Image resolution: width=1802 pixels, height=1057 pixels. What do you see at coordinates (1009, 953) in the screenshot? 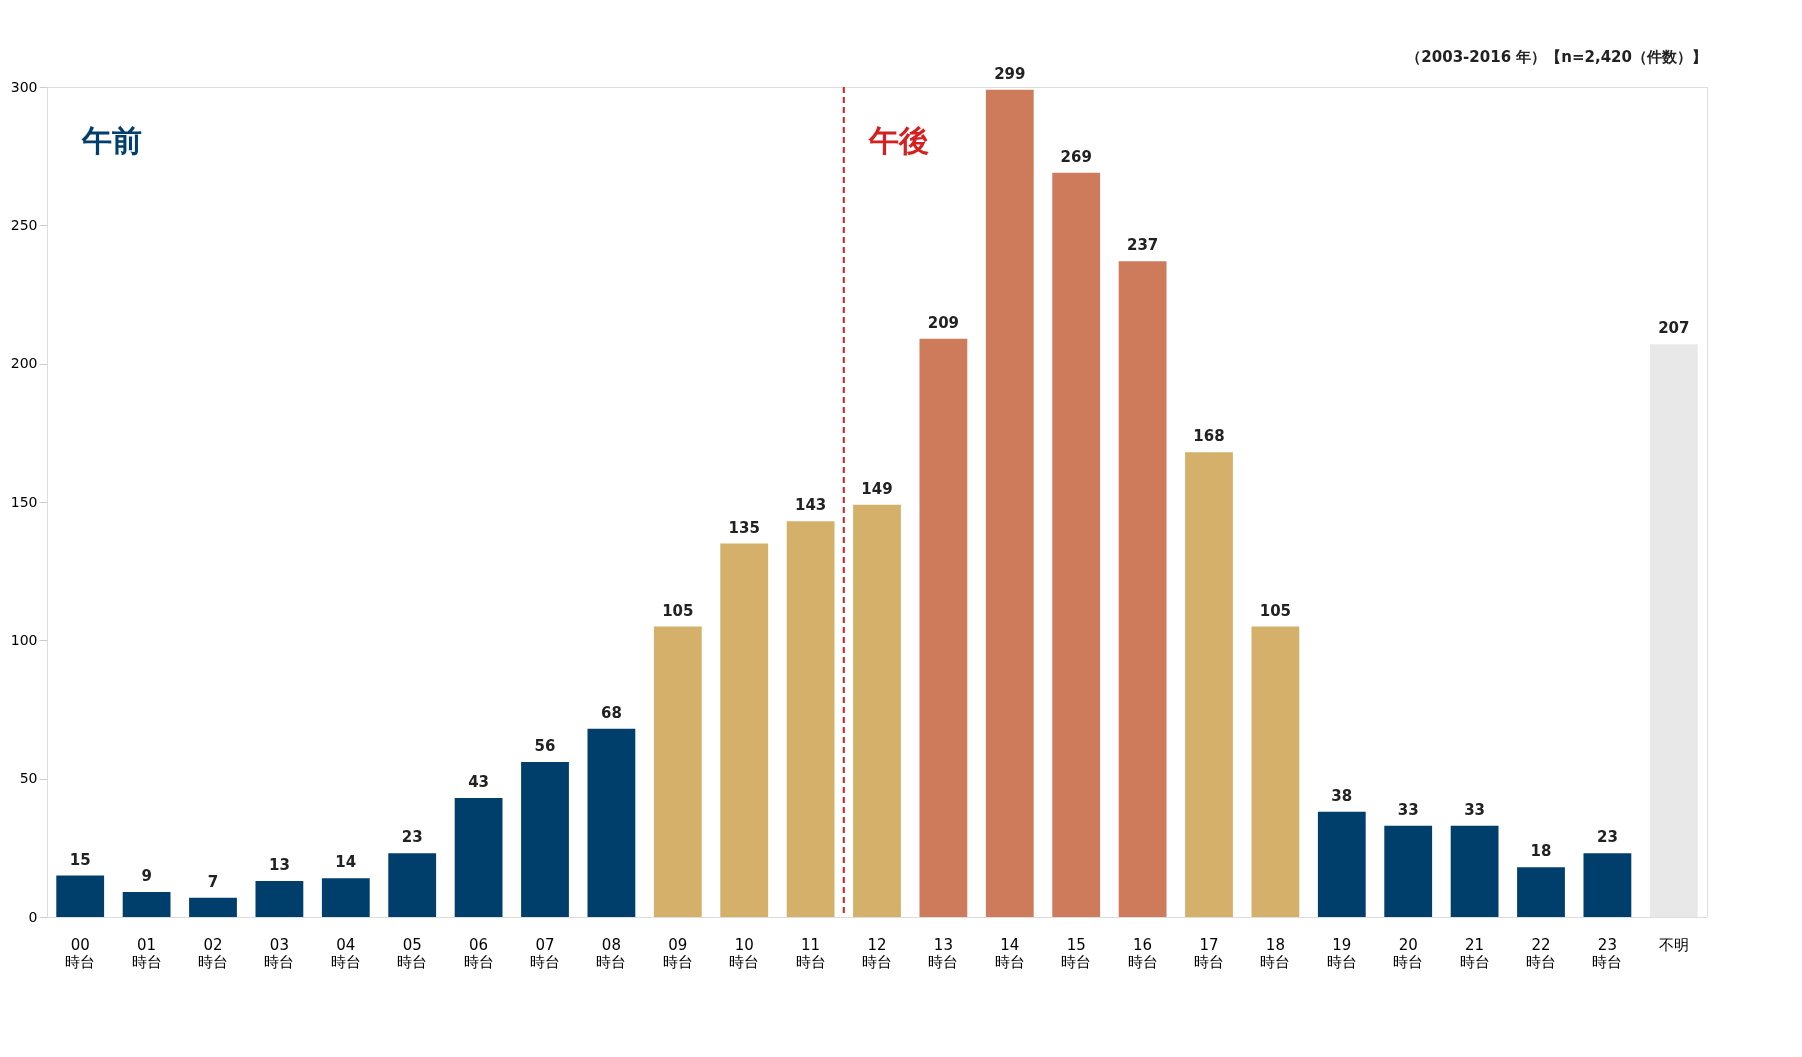
I see `x-tick-label: 14 時台` at bounding box center [1009, 953].